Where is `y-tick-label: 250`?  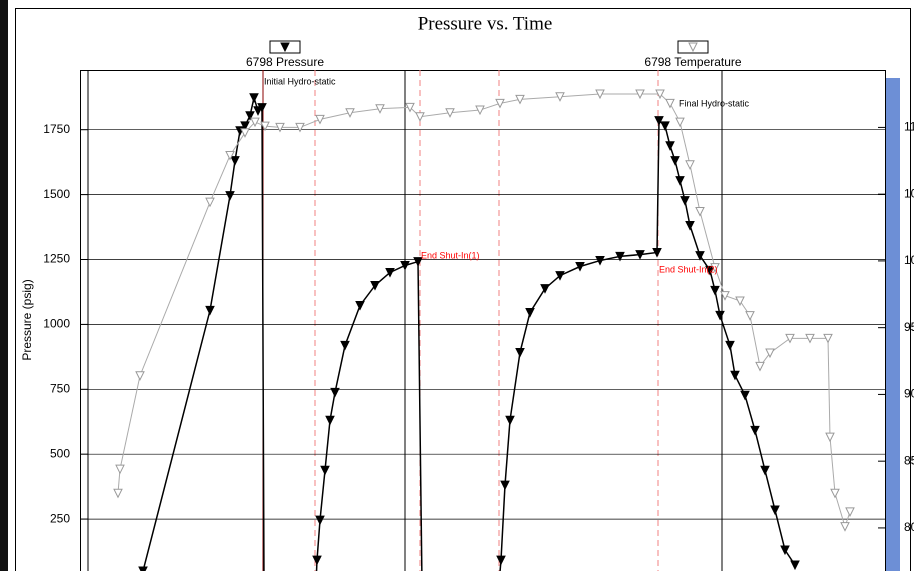
y-tick-label: 250 is located at coordinates (60, 518).